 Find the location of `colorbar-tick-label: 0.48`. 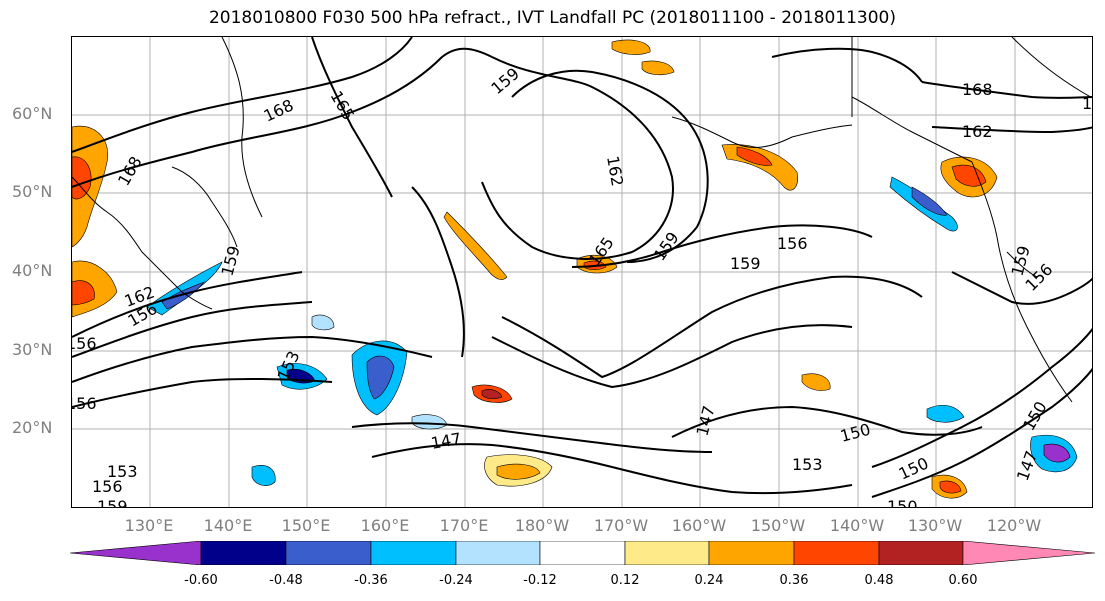

colorbar-tick-label: 0.48 is located at coordinates (879, 580).